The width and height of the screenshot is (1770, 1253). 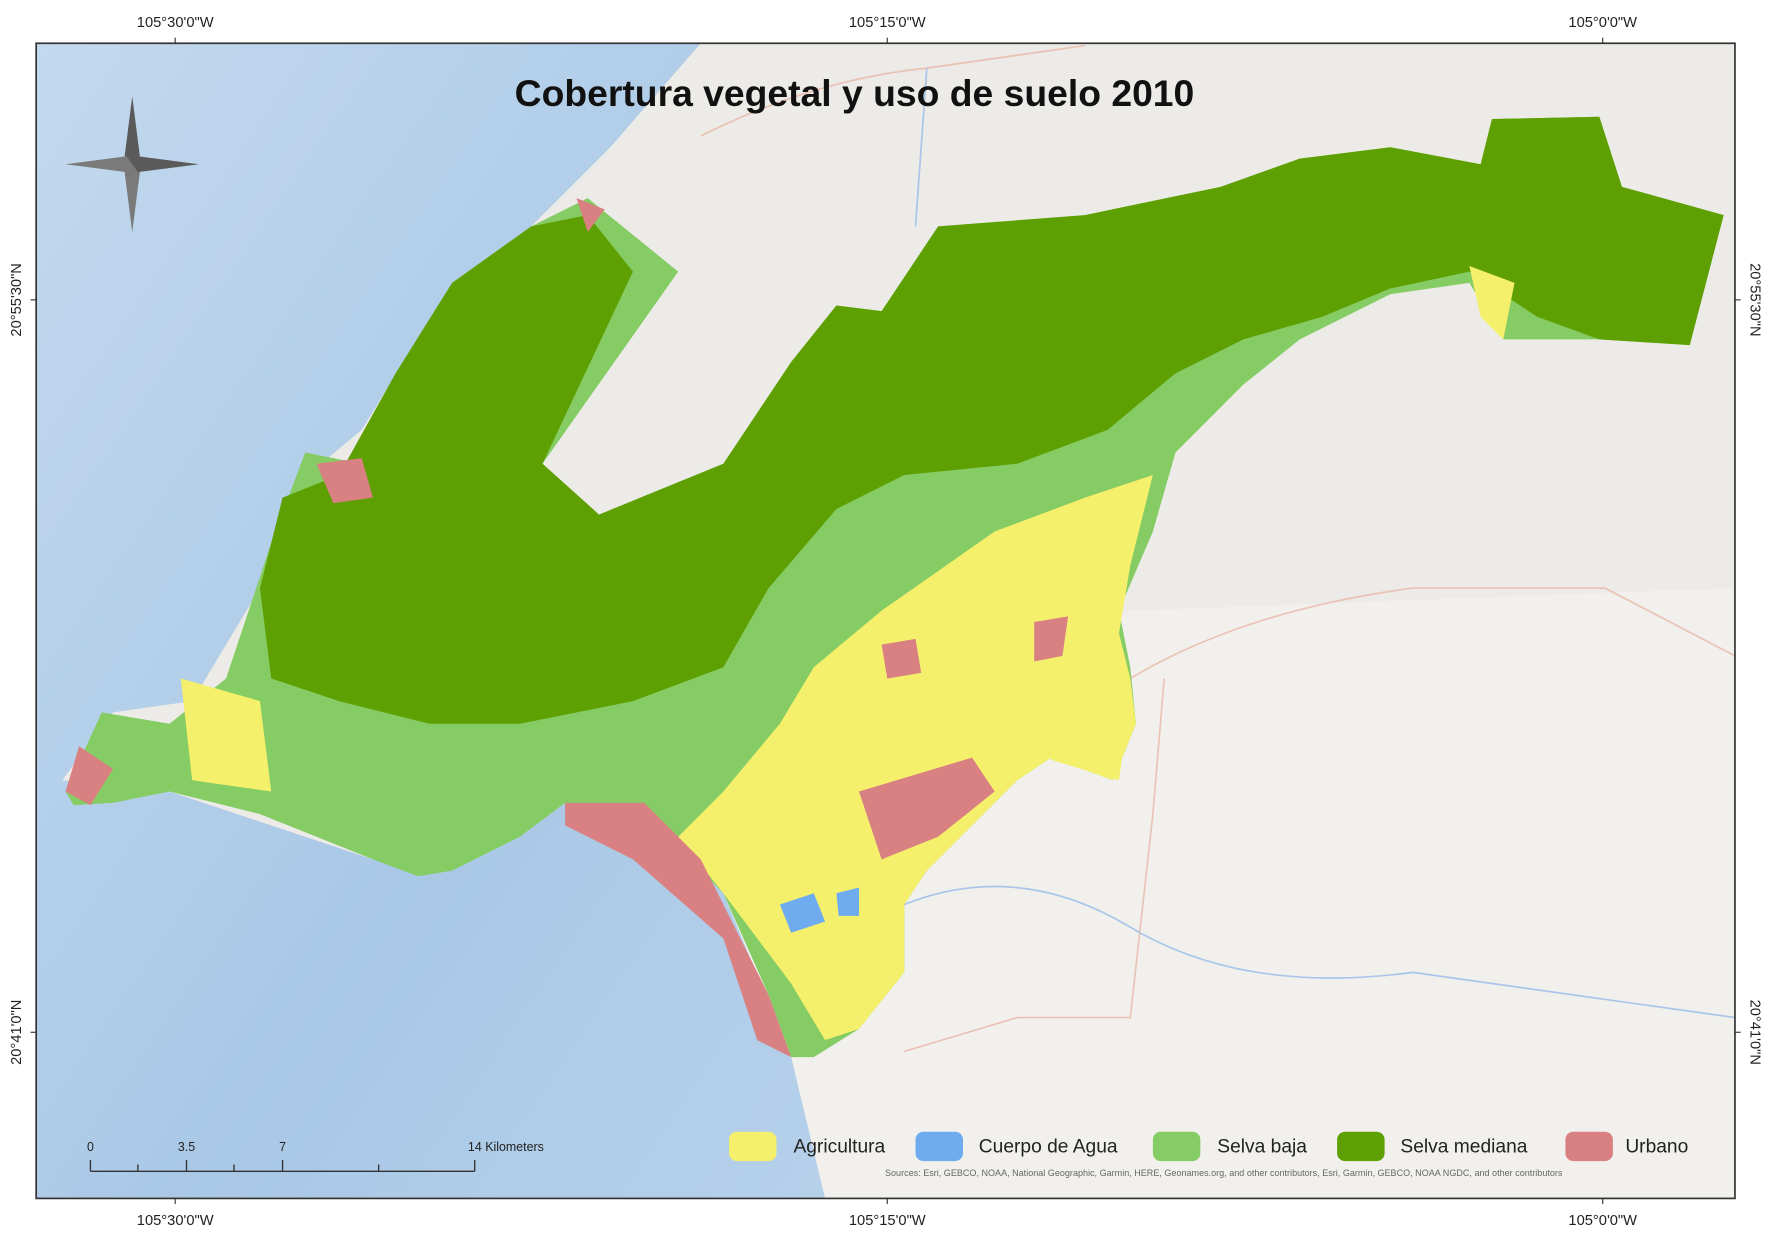 I want to click on legend-label: Selva baja, so click(x=1262, y=1147).